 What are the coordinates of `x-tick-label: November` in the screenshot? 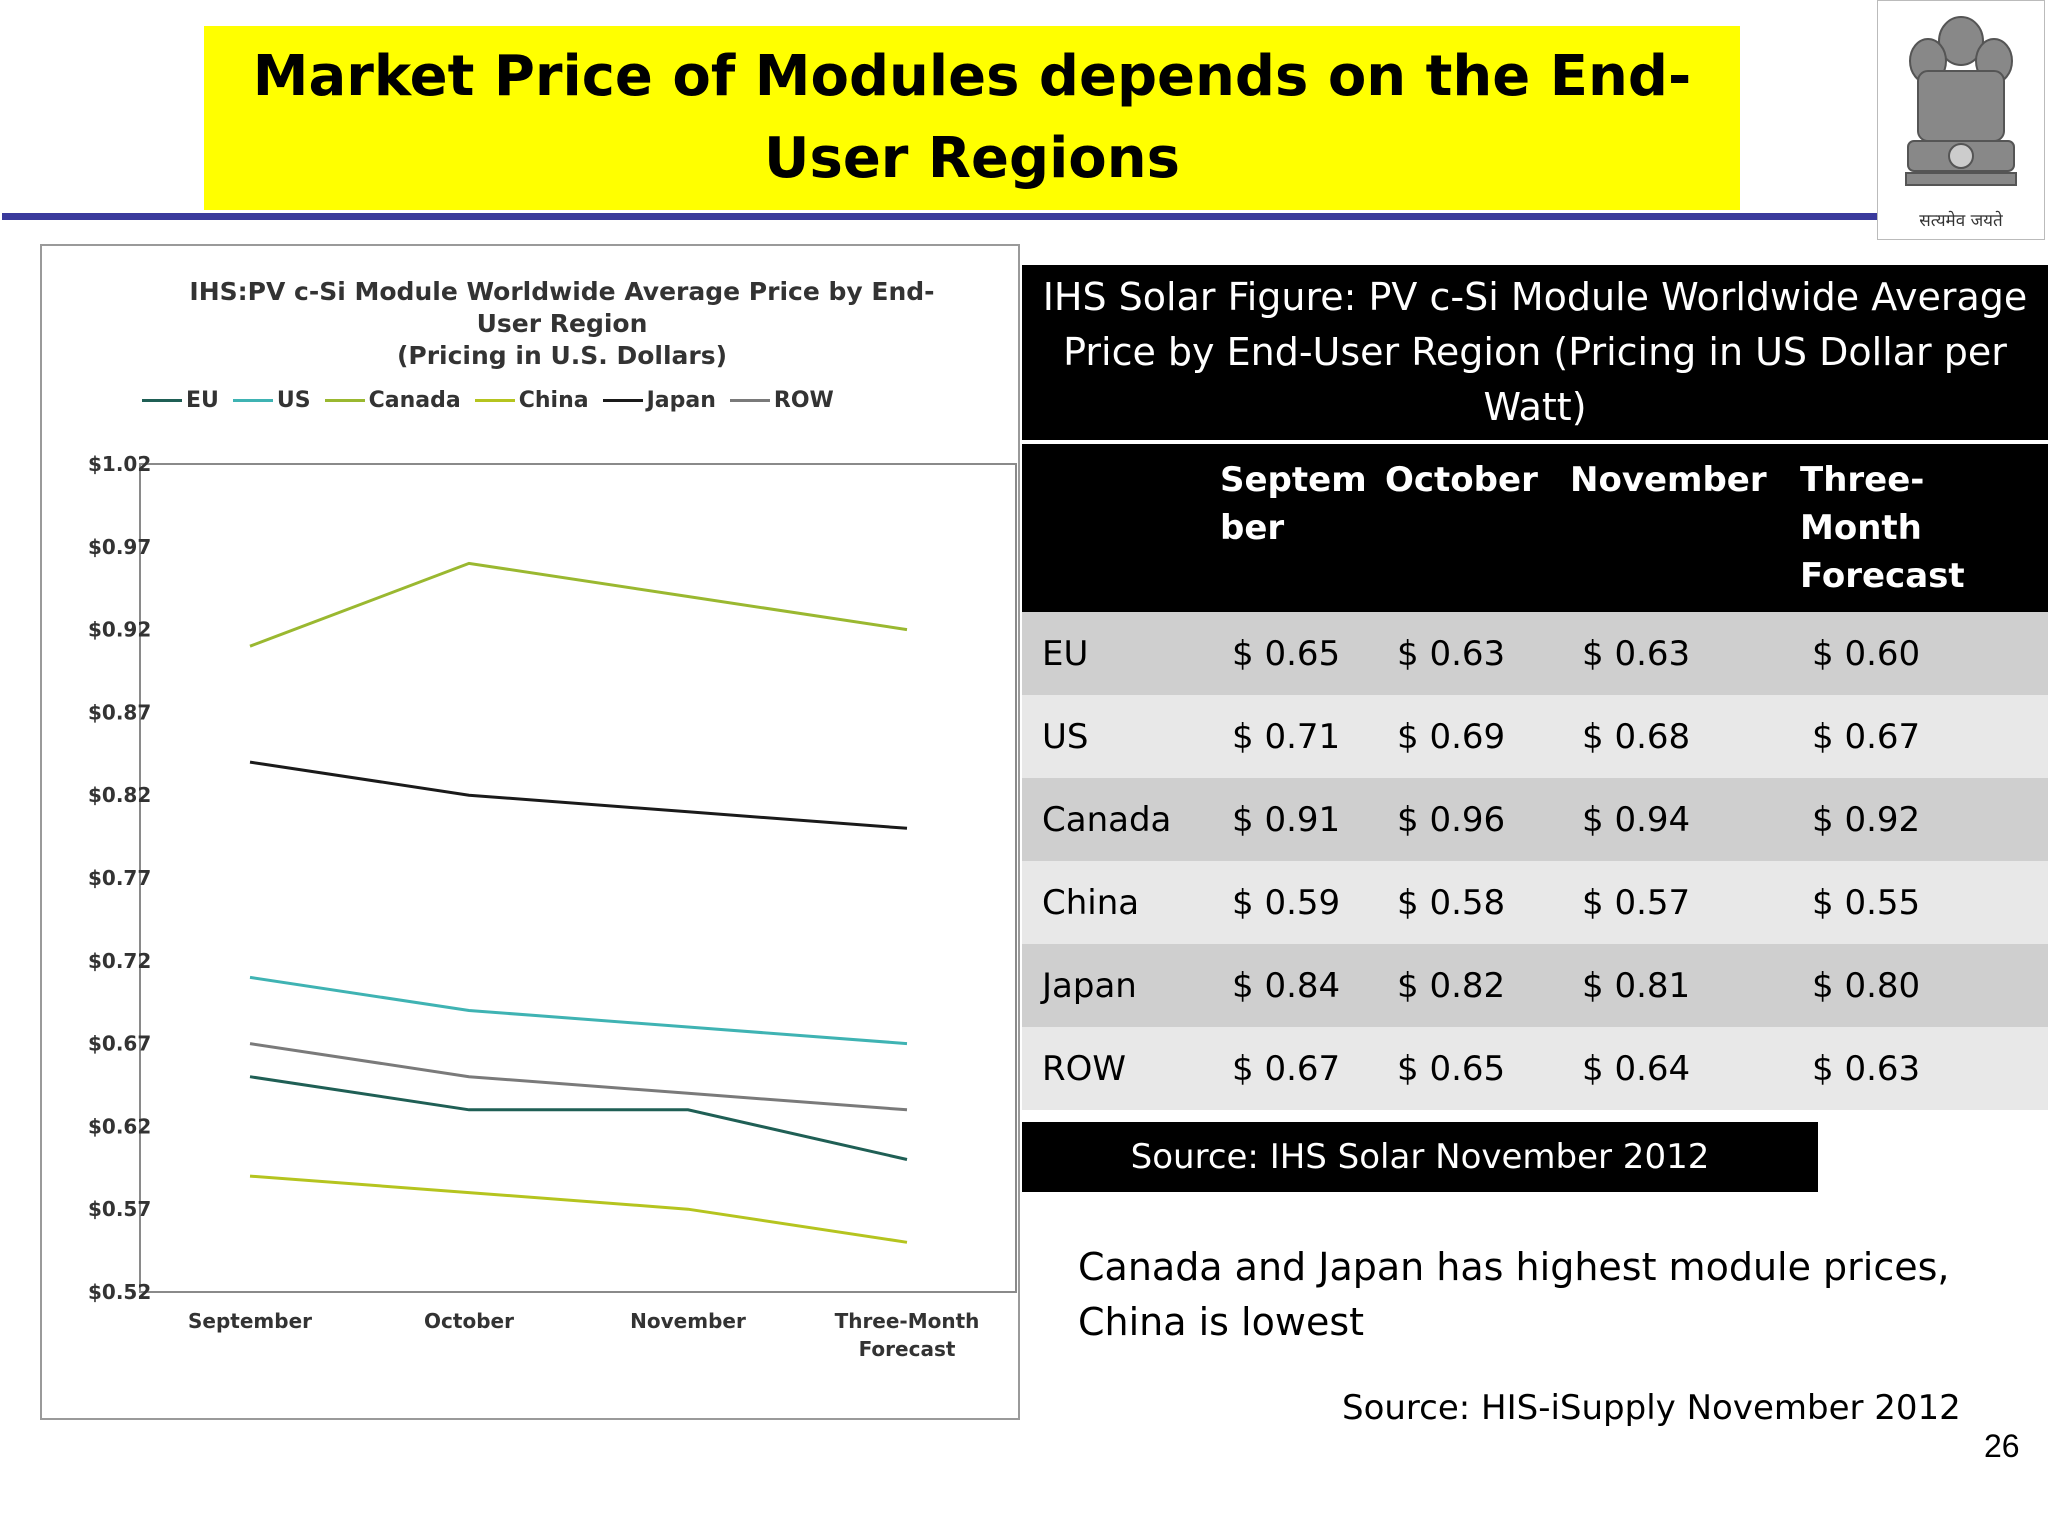 It's located at (688, 1321).